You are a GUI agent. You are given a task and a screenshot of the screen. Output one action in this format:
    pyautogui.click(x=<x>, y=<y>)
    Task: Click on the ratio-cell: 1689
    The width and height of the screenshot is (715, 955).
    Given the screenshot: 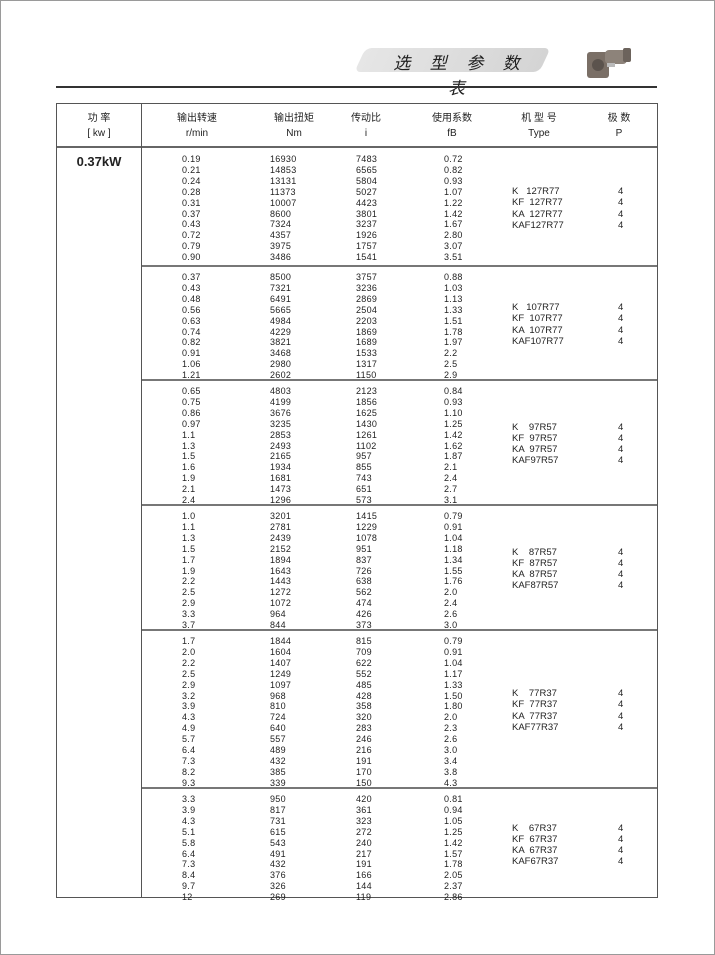 What is the action you would take?
    pyautogui.click(x=367, y=342)
    